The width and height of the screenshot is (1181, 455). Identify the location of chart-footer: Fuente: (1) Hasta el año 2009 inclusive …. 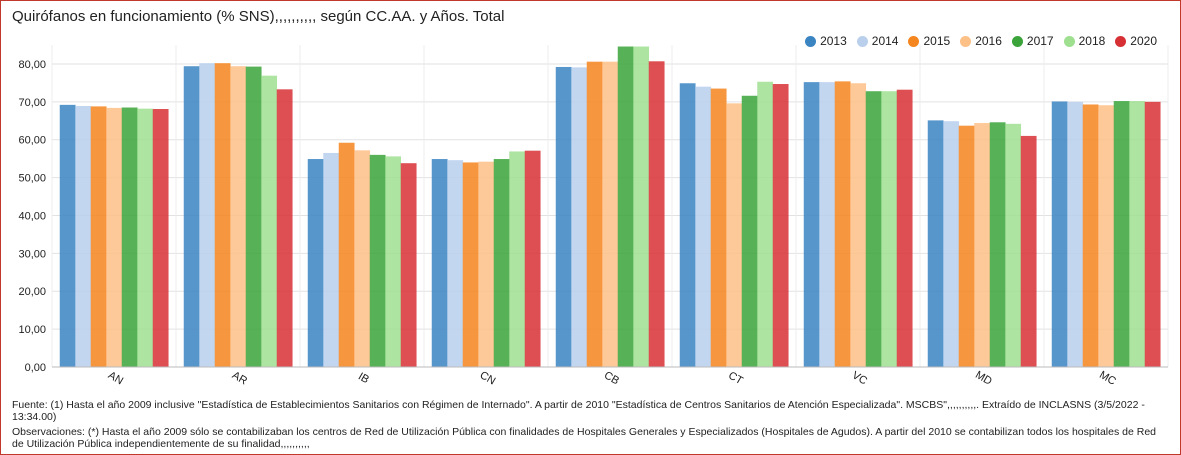
(587, 426).